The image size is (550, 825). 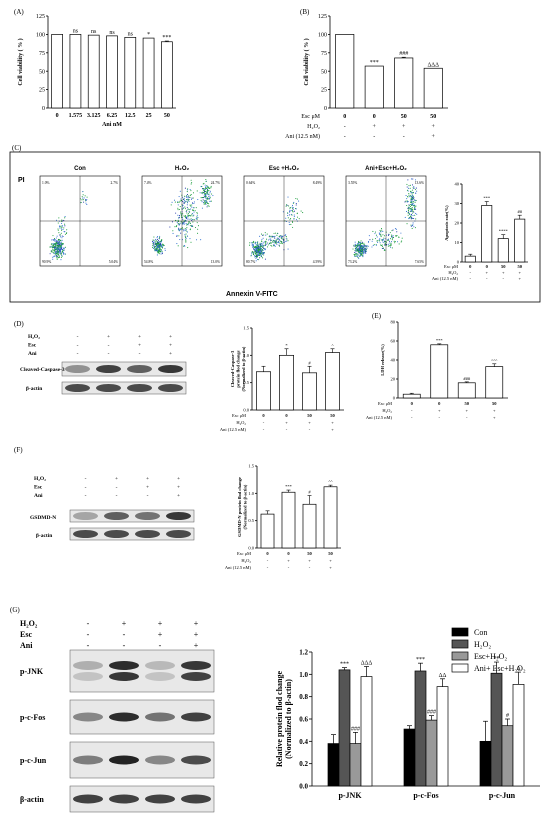 I want to click on x-axis-label: Ani nM, so click(x=112, y=125).